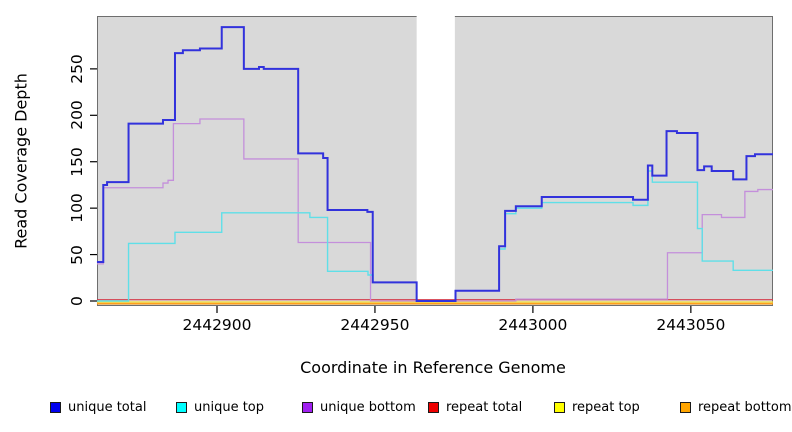 The image size is (792, 432). Describe the element at coordinates (217, 325) in the screenshot. I see `x-tick-label: 2442900` at that location.